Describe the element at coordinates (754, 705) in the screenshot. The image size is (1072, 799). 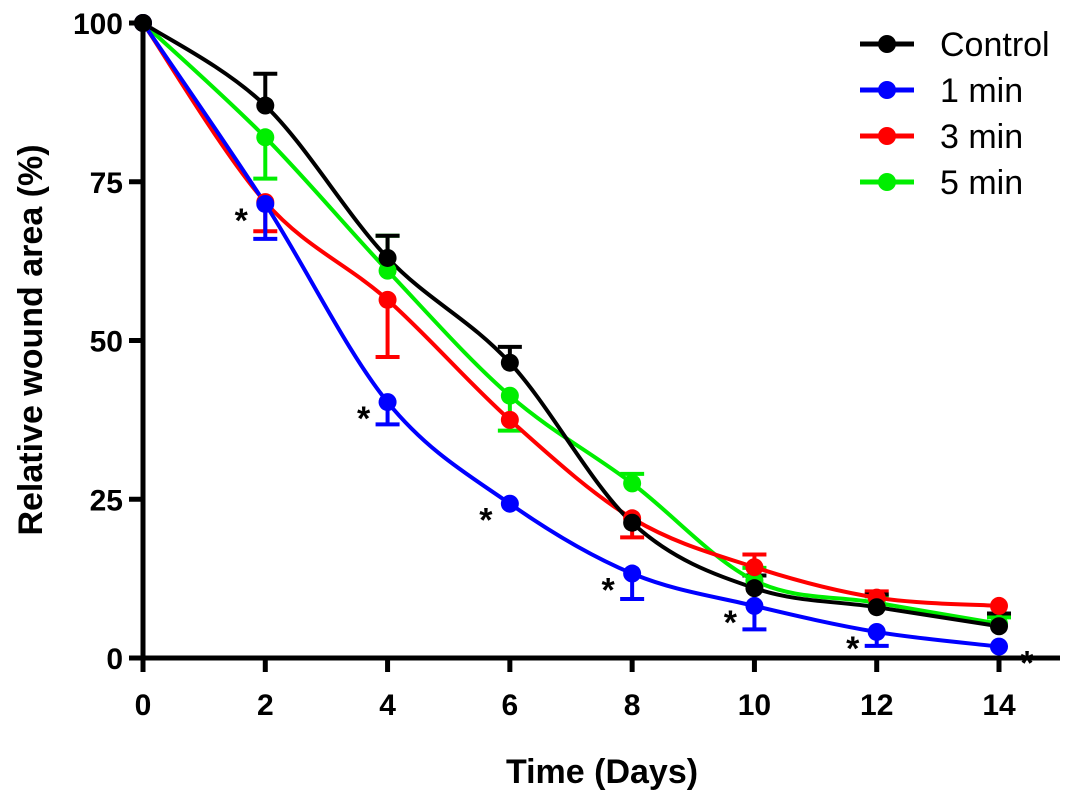
I see `x-tick-label-10: 10` at that location.